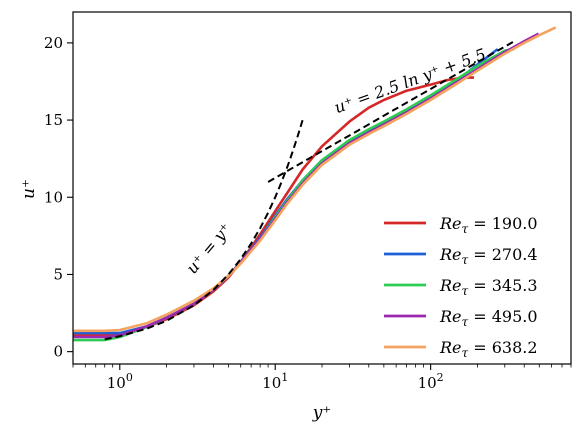 This screenshot has width=585, height=439. I want to click on x-tick-label: 10⁰, so click(120, 381).